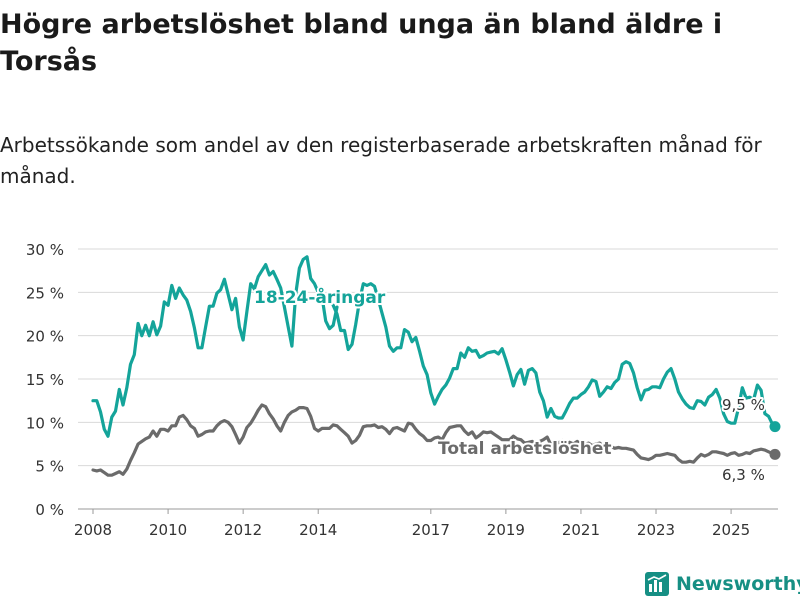 This screenshot has width=800, height=600. Describe the element at coordinates (93, 530) in the screenshot. I see `x-tick-label: 2008` at that location.